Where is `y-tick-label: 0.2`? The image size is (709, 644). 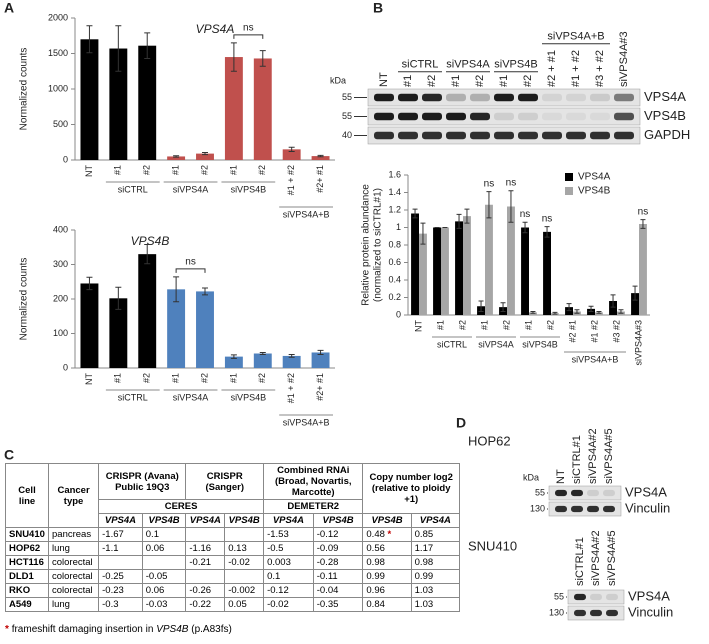 y-tick-label: 0.2 is located at coordinates (394, 297).